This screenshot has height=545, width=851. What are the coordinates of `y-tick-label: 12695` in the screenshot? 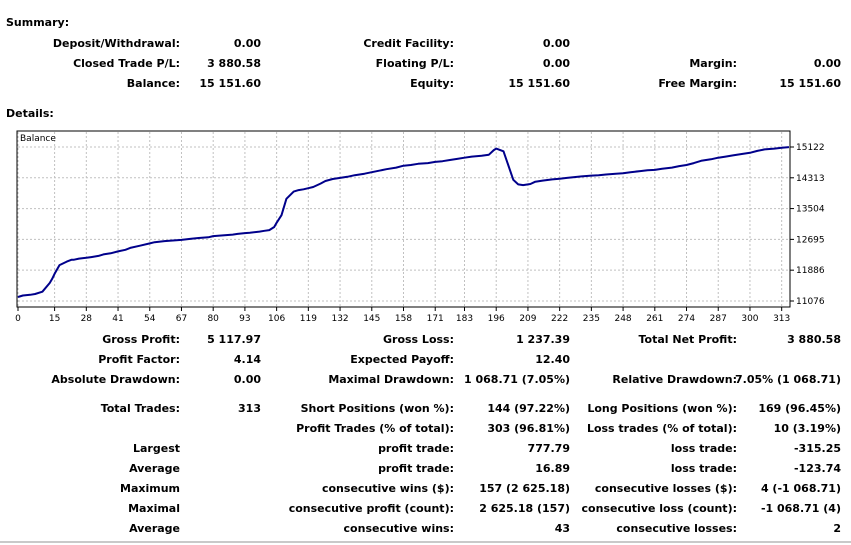 It's located at (810, 240).